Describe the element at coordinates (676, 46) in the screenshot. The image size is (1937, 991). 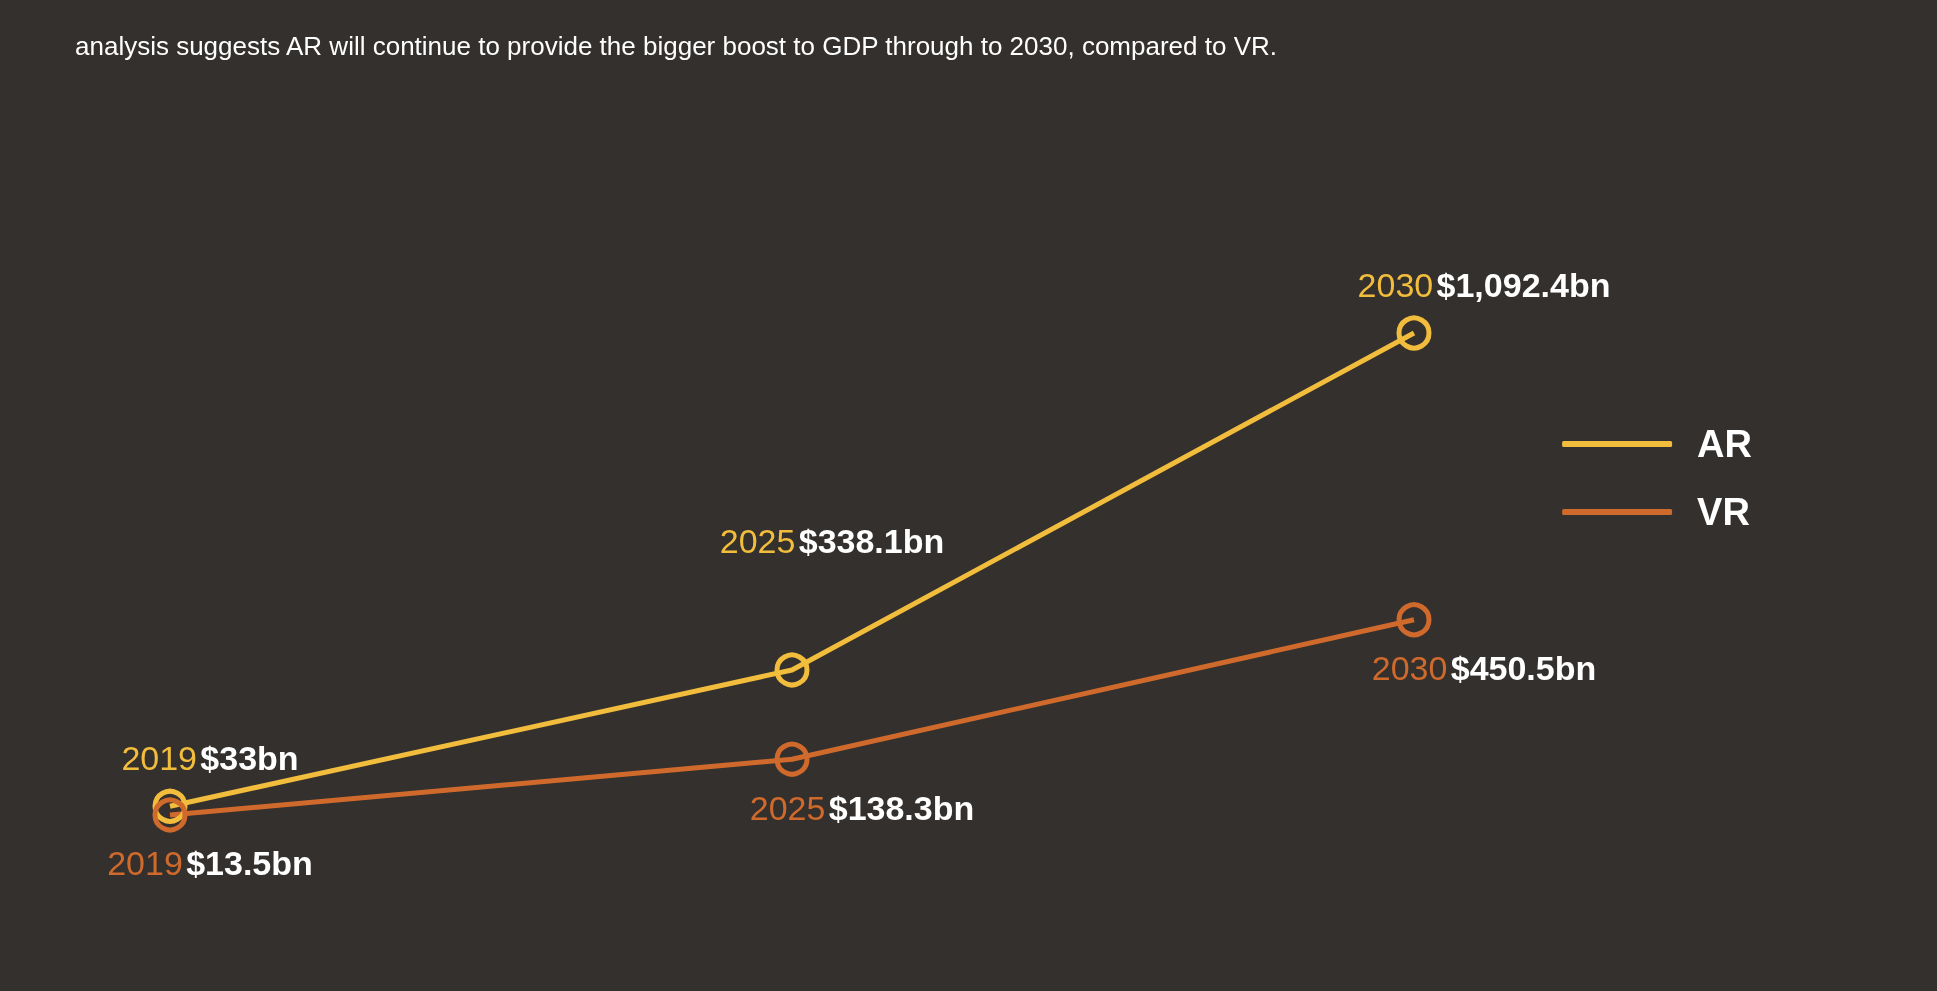
I see `chart-title: analysis suggests AR will continue to provide the bigger boost to GDP through to 2030, compared to VR.` at that location.